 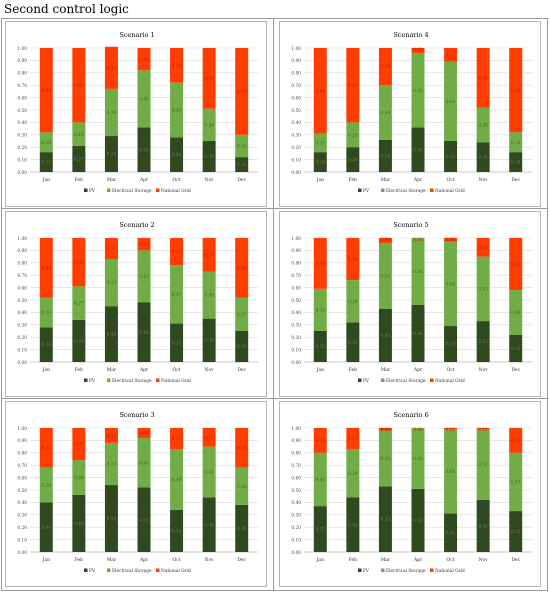 I want to click on data-label: 0.27, so click(x=242, y=315).